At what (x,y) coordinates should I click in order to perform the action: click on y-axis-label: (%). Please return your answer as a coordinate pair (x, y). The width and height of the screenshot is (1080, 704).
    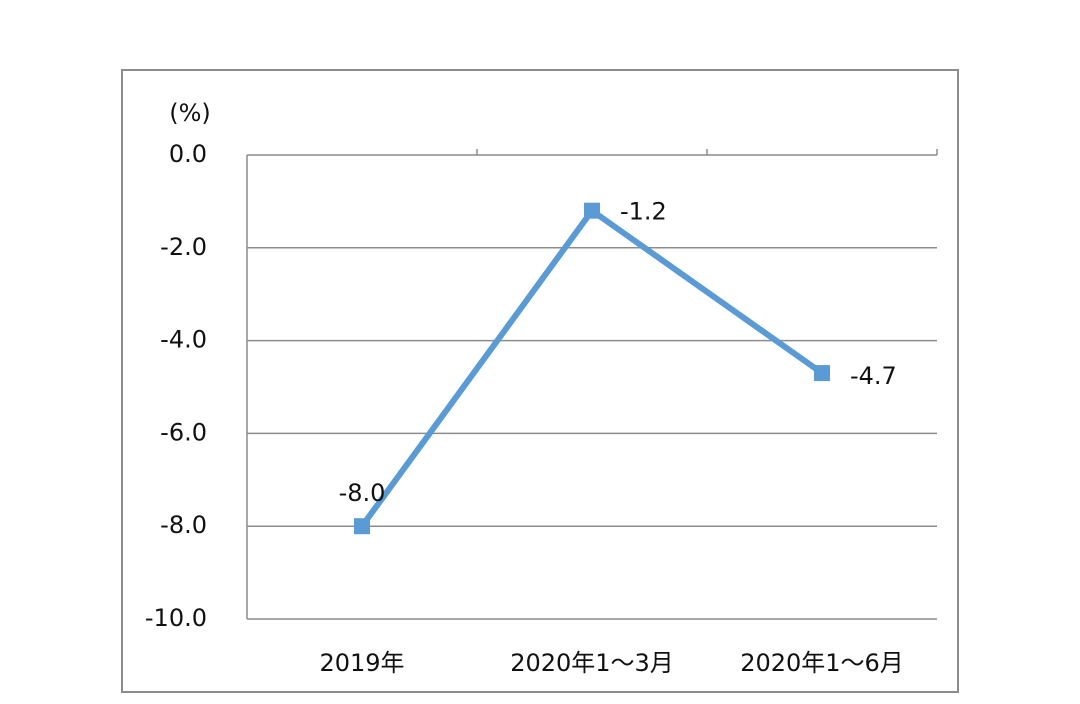
    Looking at the image, I should click on (190, 113).